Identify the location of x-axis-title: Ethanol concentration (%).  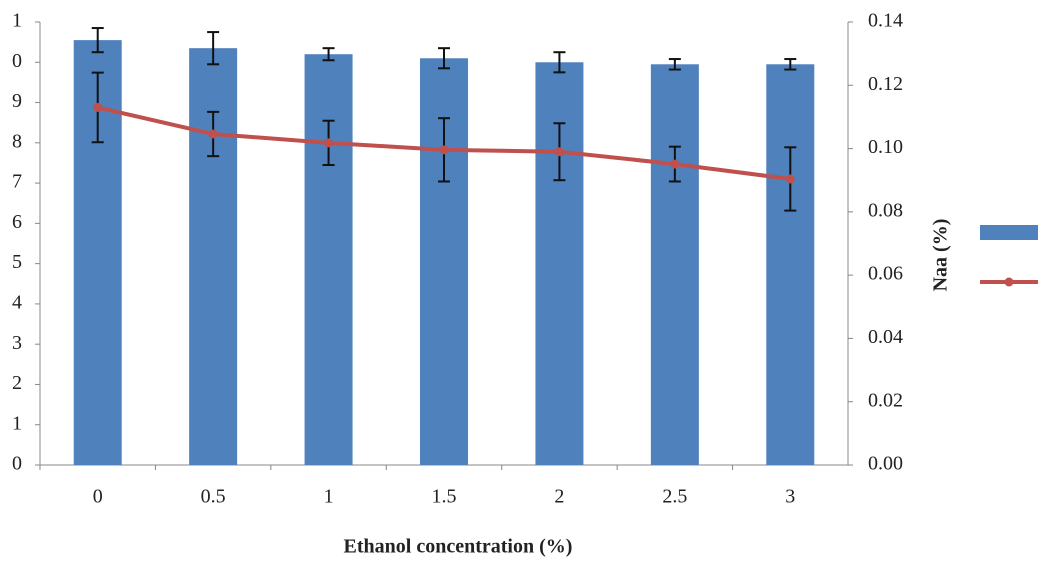
(458, 547).